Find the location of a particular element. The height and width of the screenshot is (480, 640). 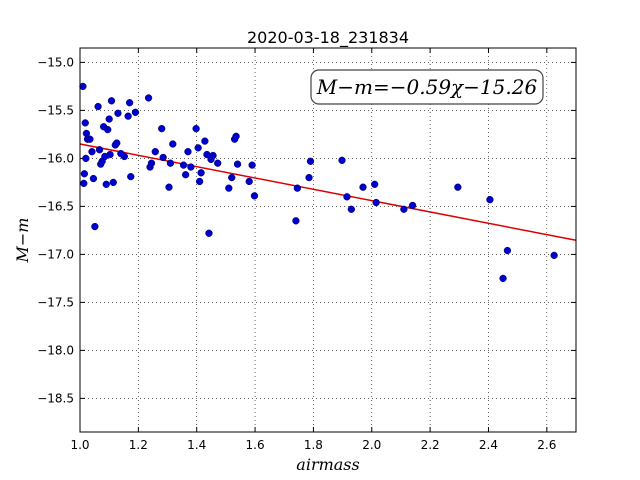

y-tick-label: −15.5 is located at coordinates (55, 110).